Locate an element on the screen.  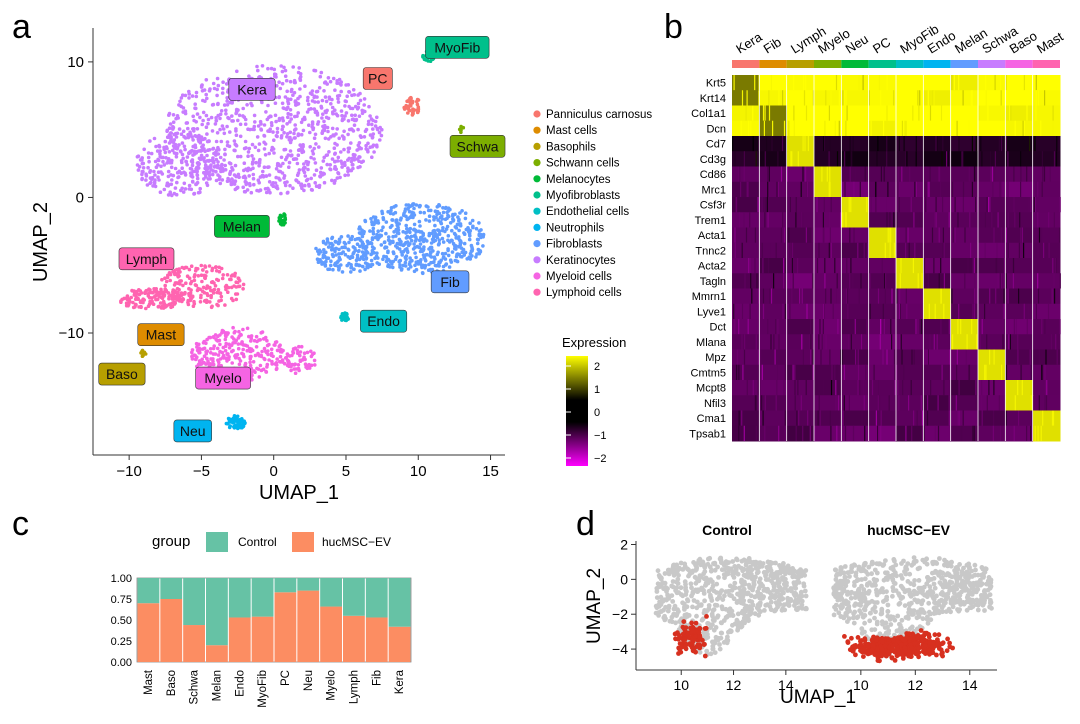
row-label: Tpsab1 is located at coordinates (707, 434).